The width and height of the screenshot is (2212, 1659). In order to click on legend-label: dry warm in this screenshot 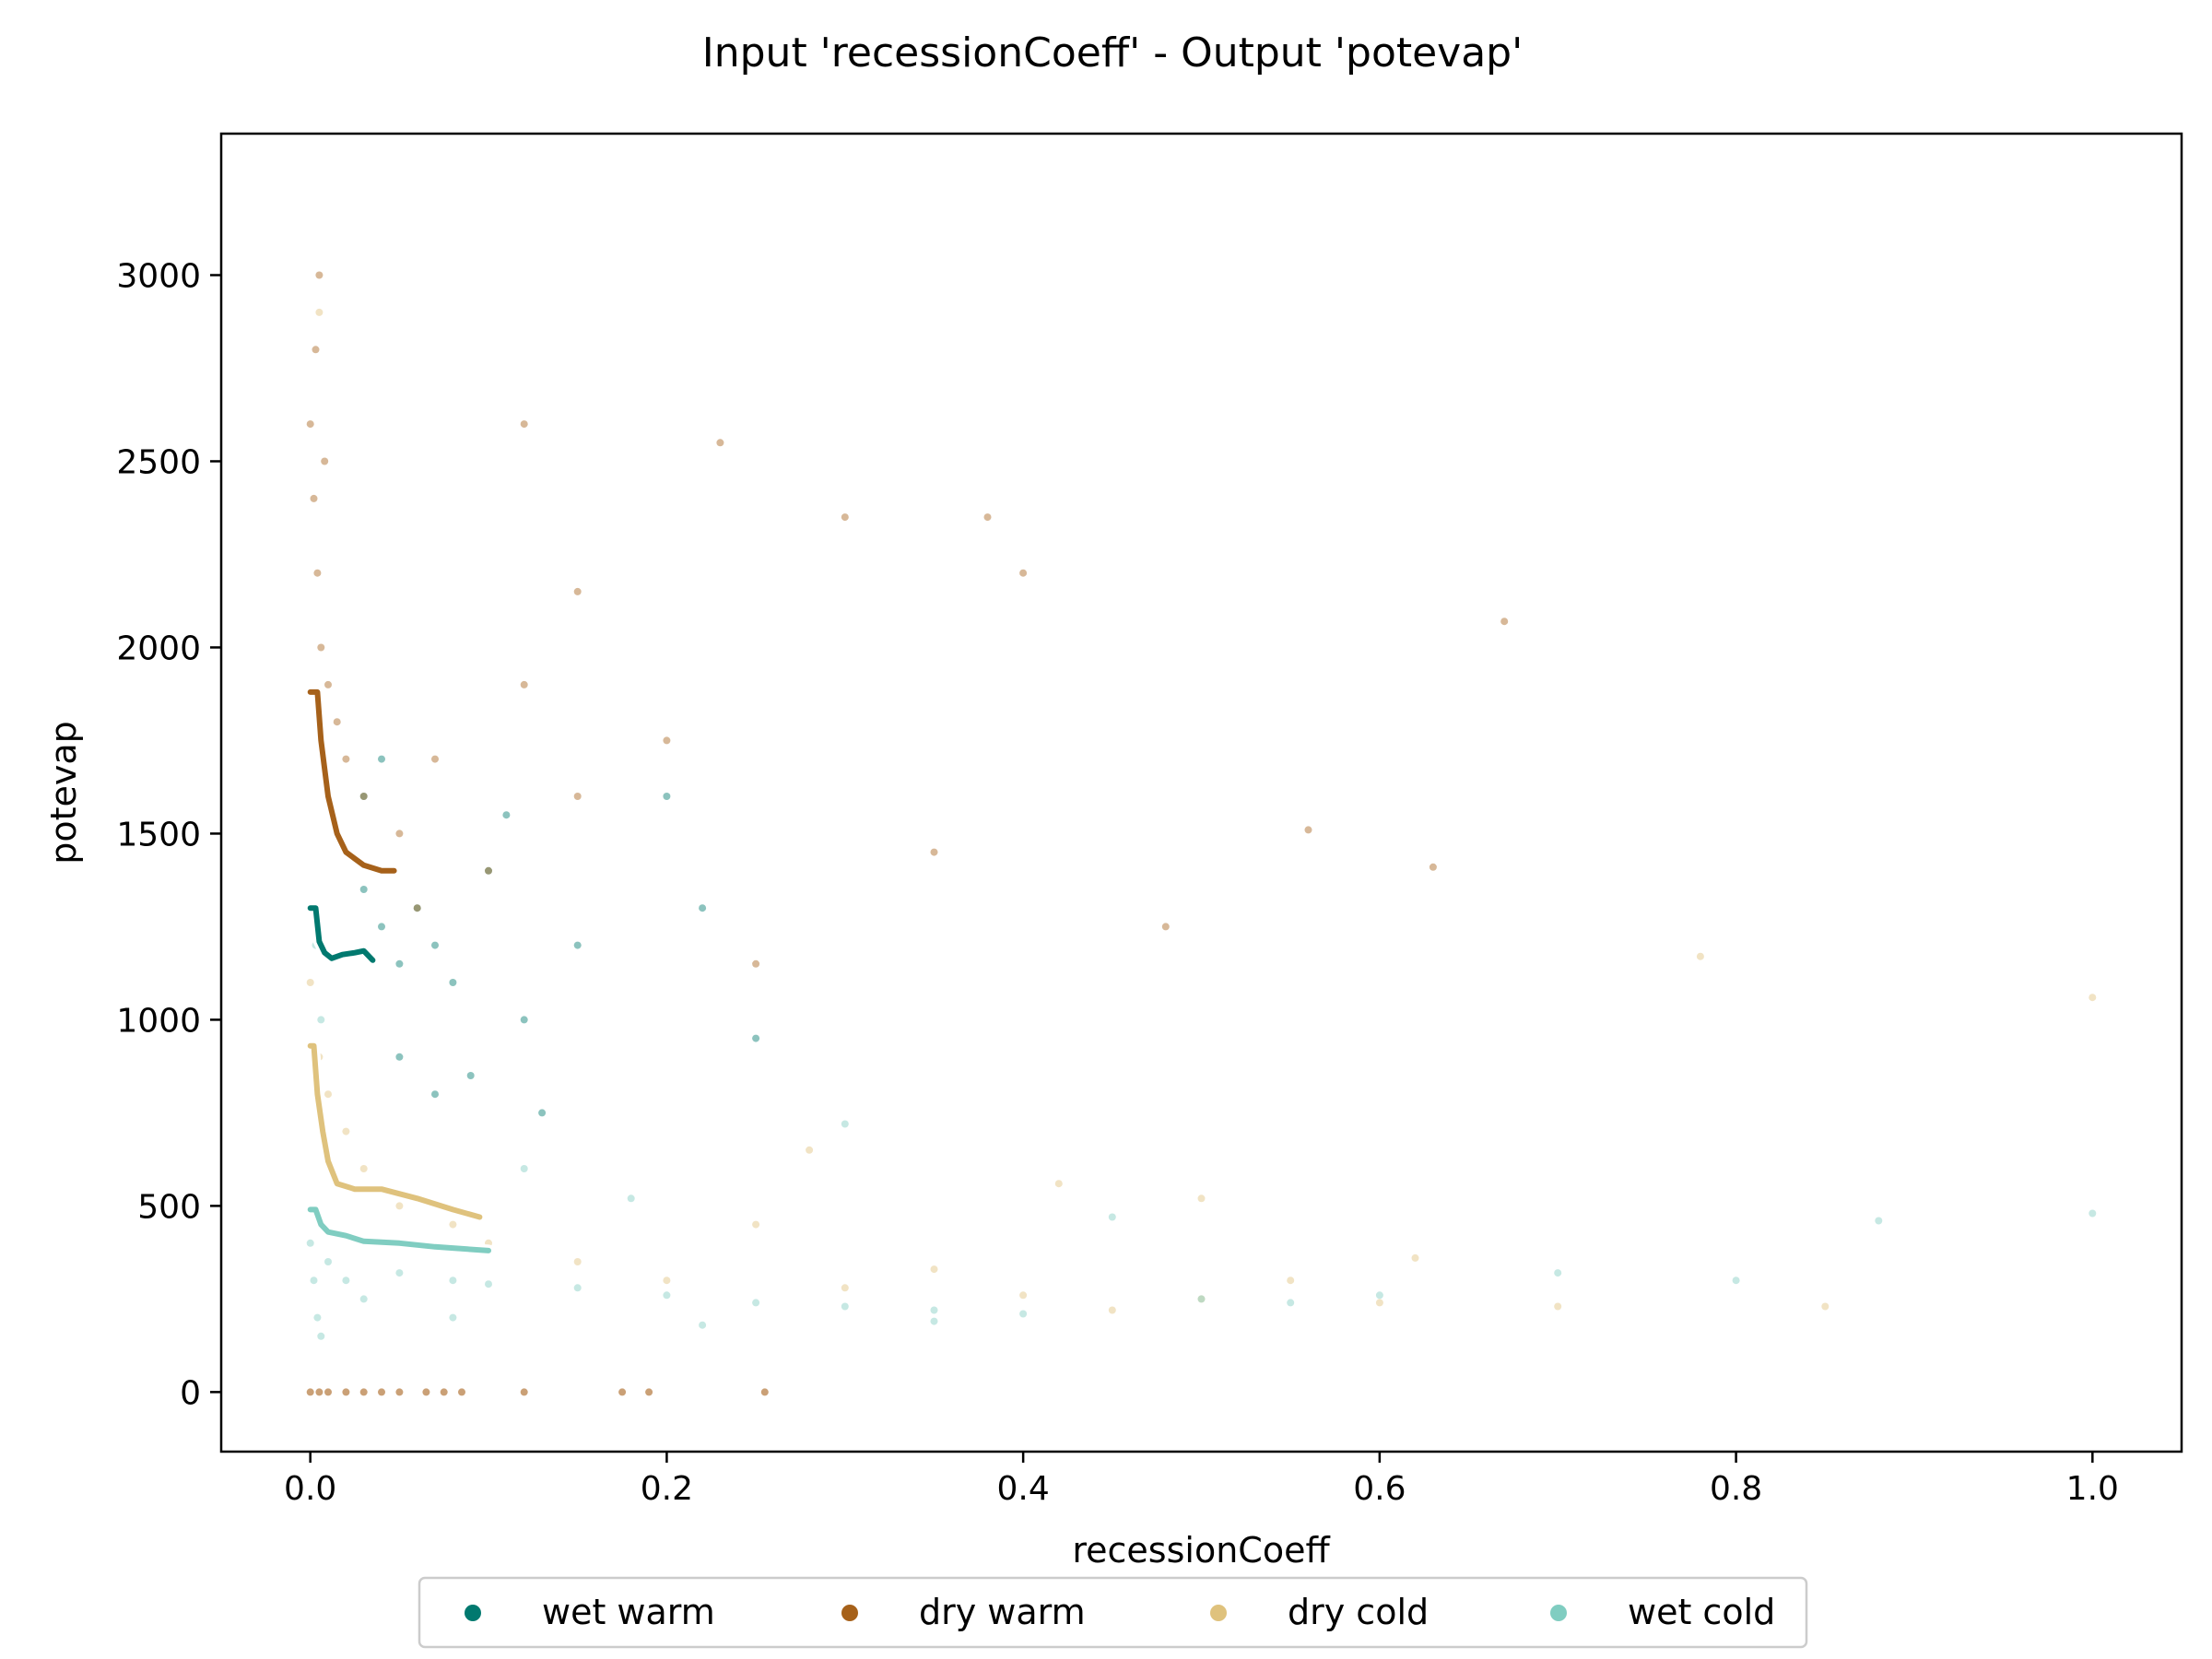, I will do `click(1002, 1612)`.